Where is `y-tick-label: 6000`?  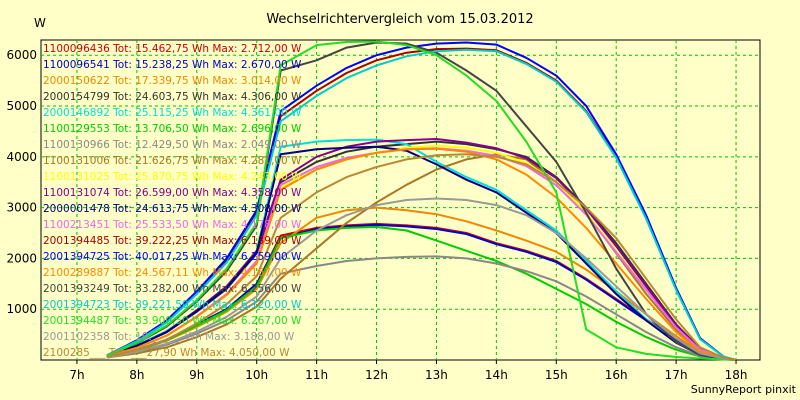
y-tick-label: 6000 is located at coordinates (21, 55).